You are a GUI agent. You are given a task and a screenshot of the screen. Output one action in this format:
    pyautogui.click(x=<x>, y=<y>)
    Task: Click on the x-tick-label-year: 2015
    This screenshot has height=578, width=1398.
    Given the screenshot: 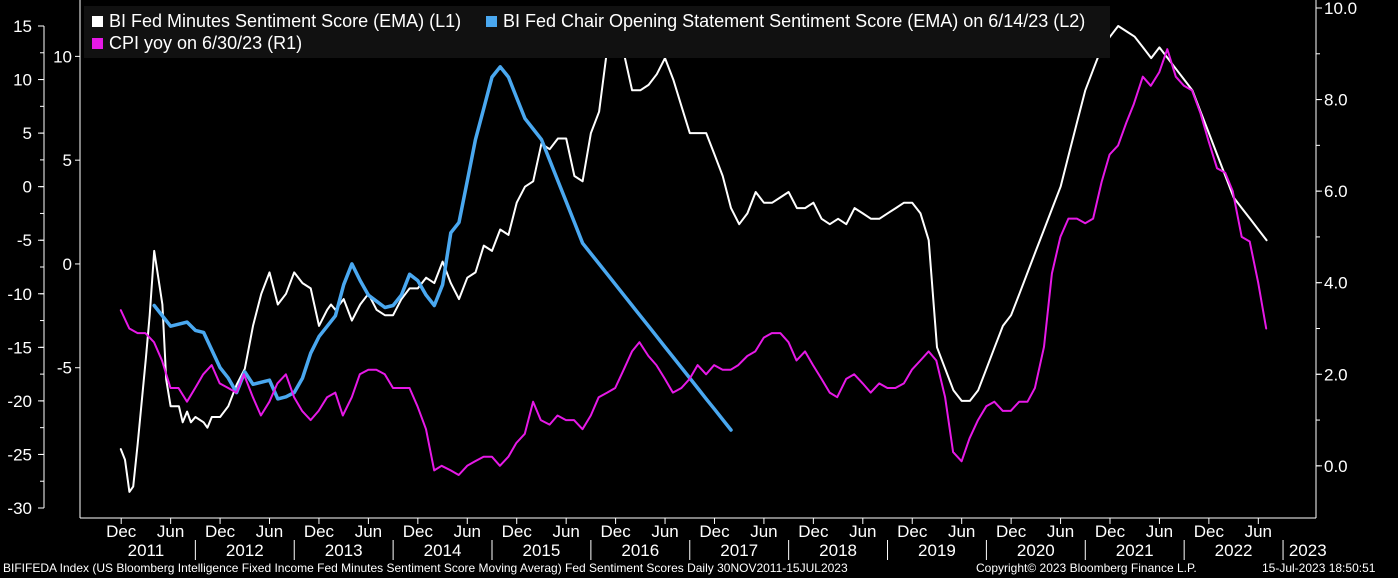 What is the action you would take?
    pyautogui.click(x=542, y=550)
    